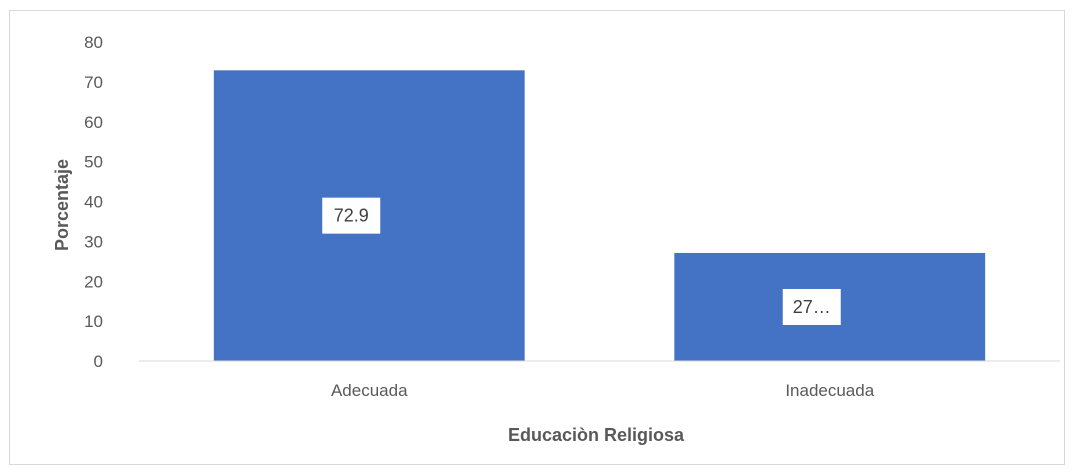 The width and height of the screenshot is (1073, 472). Describe the element at coordinates (596, 435) in the screenshot. I see `x-axis-title: Educaciòn Religiosa` at that location.